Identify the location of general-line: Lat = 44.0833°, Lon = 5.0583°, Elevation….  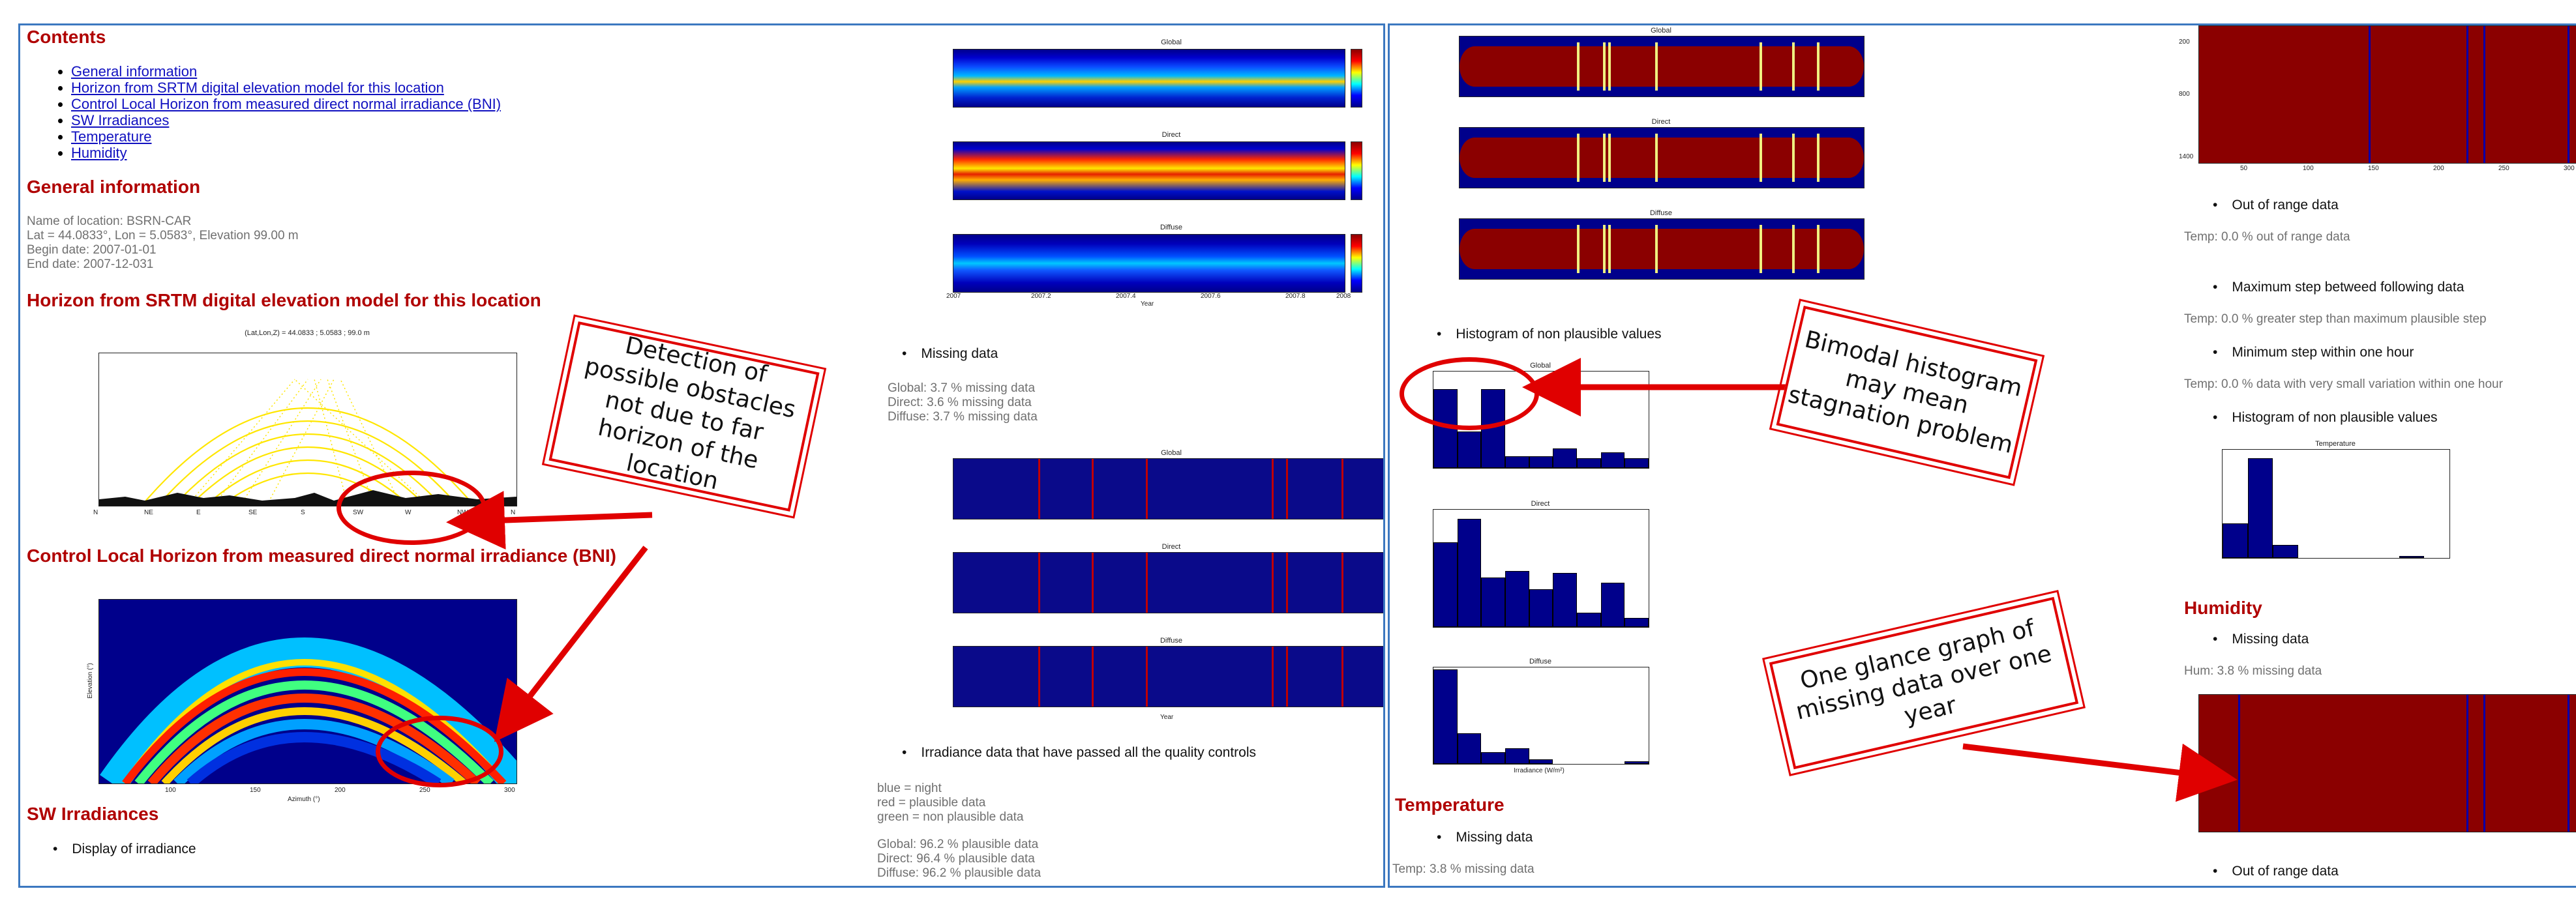
(163, 235).